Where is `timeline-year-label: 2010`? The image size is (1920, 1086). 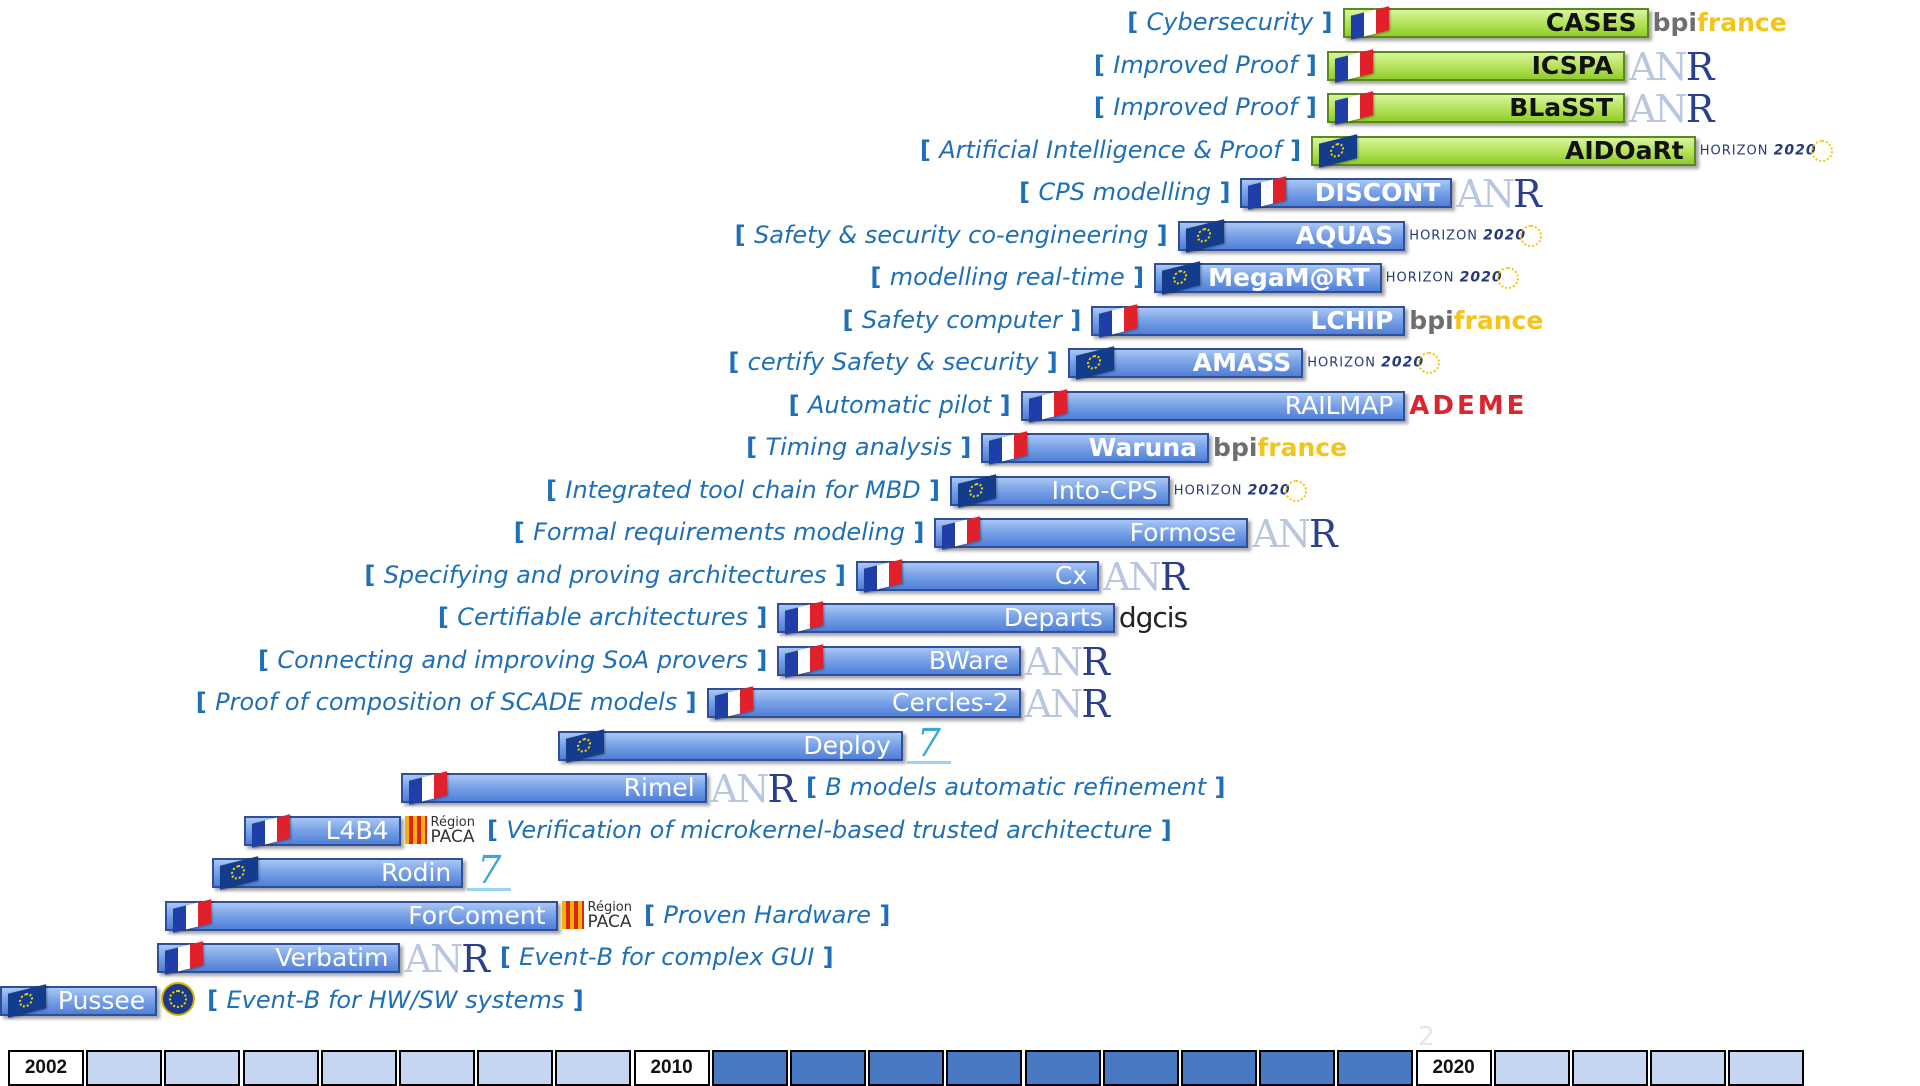
timeline-year-label: 2010 is located at coordinates (671, 1067).